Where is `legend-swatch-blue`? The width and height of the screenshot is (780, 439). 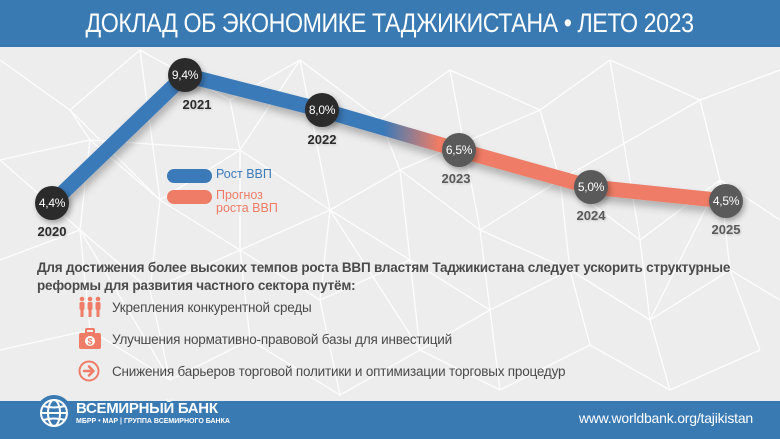
legend-swatch-blue is located at coordinates (189, 176).